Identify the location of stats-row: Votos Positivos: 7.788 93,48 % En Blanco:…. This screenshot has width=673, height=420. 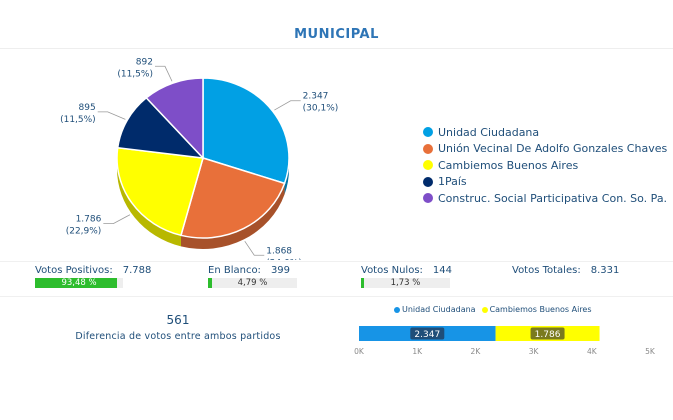
(336, 278).